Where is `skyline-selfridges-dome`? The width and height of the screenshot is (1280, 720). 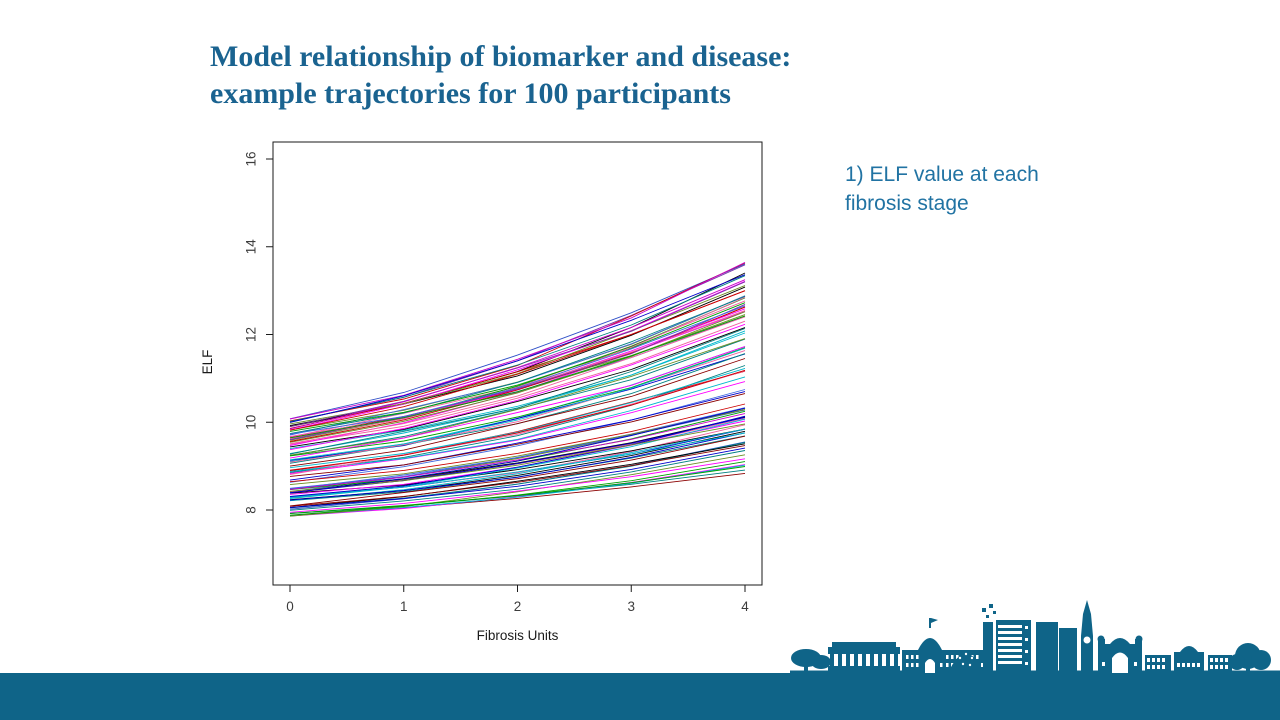 skyline-selfridges-dome is located at coordinates (966, 659).